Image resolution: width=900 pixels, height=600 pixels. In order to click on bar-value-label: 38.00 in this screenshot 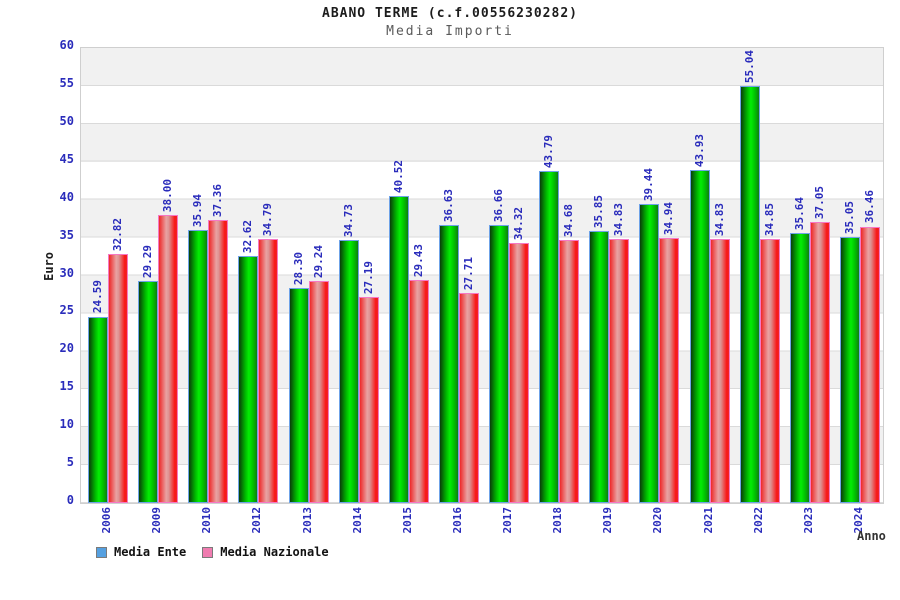, I will do `click(168, 195)`.